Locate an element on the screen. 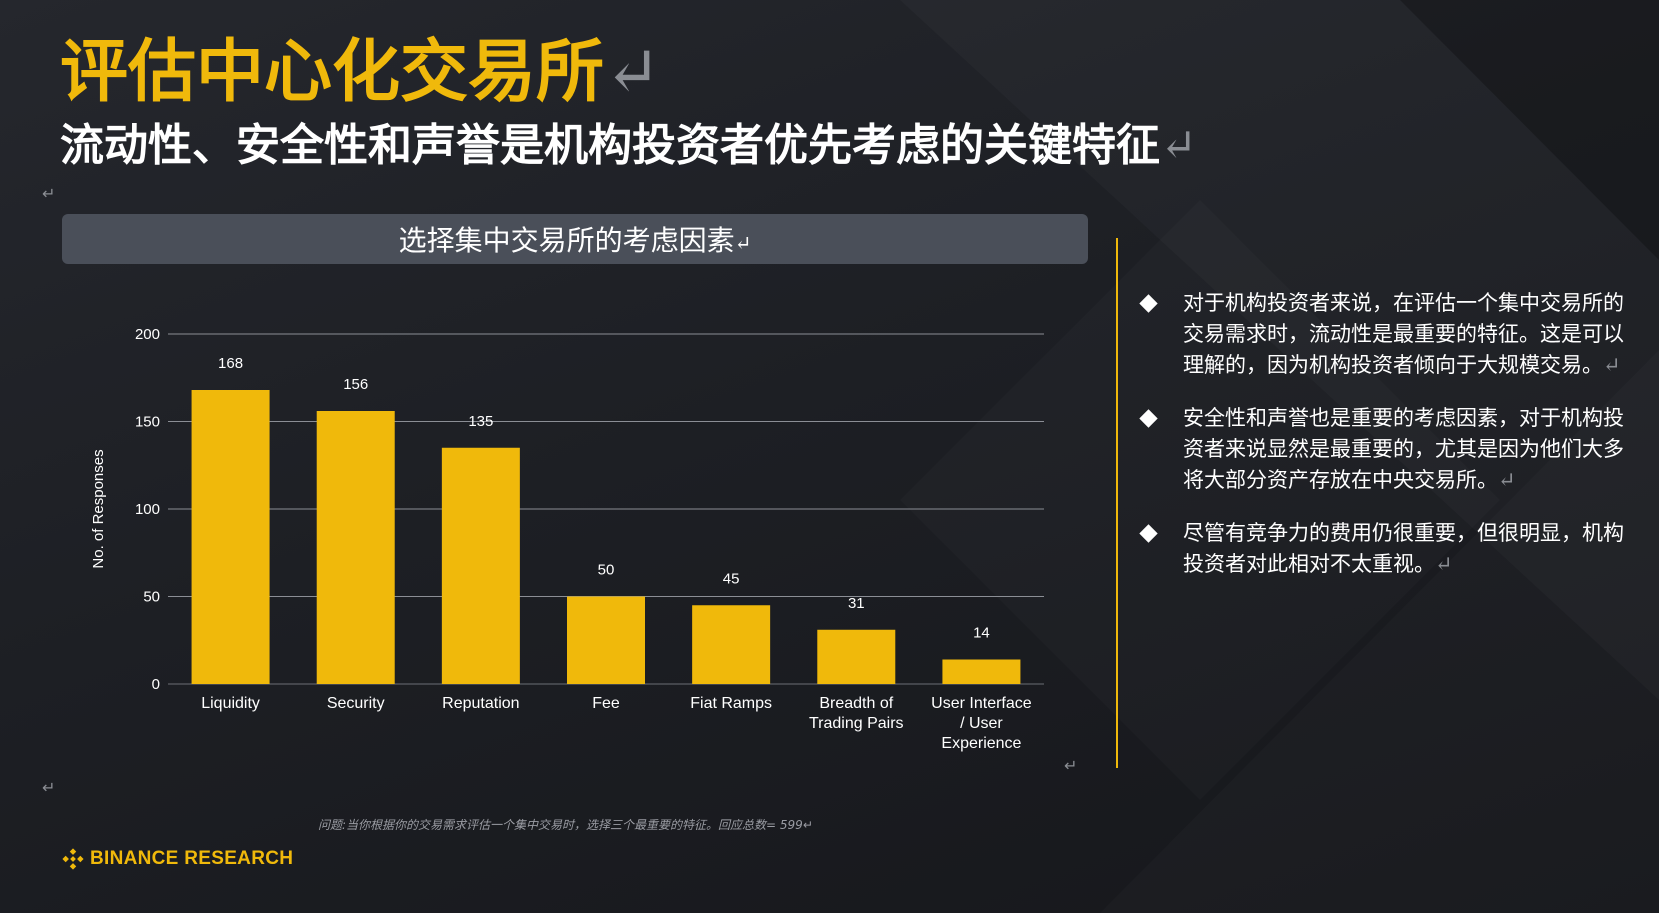  x-tick-label: Reputation is located at coordinates (480, 703).